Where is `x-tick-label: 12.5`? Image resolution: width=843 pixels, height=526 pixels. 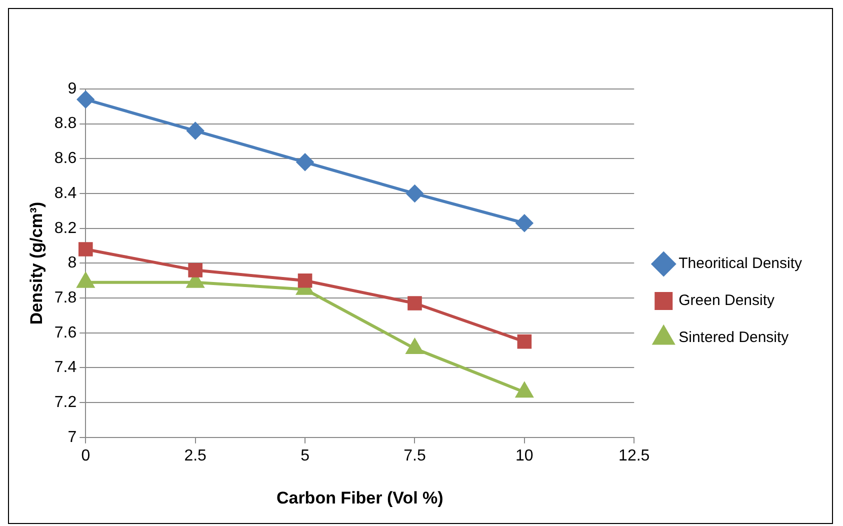 x-tick-label: 12.5 is located at coordinates (634, 455).